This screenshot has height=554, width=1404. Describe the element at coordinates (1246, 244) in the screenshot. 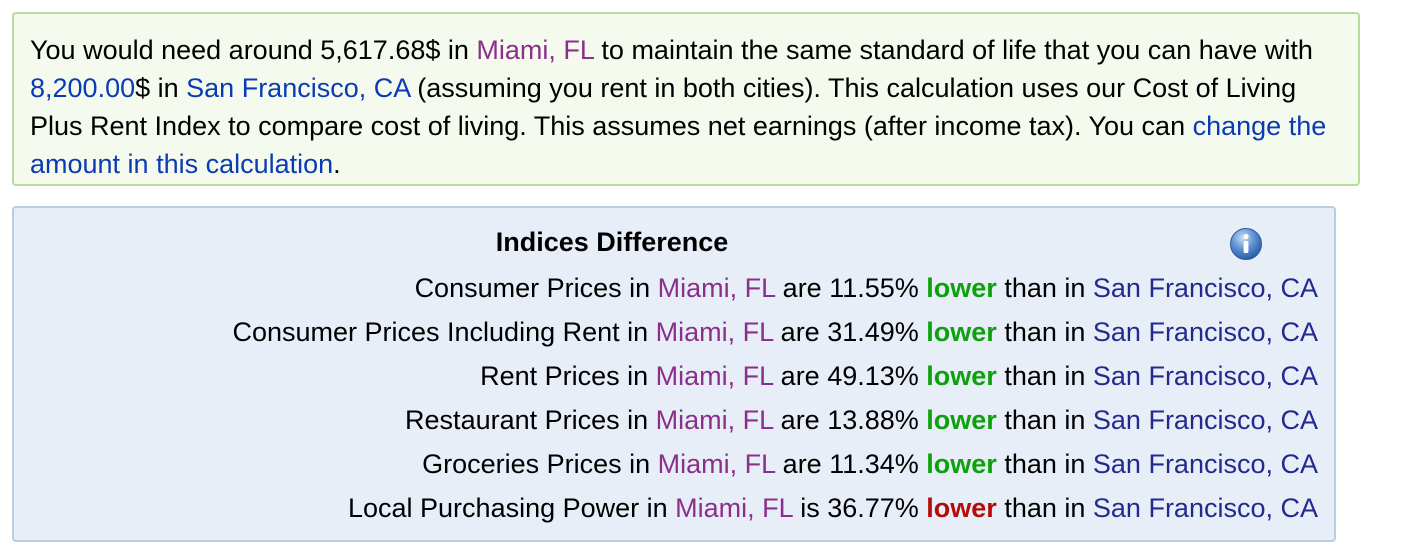

I see `info-icon` at that location.